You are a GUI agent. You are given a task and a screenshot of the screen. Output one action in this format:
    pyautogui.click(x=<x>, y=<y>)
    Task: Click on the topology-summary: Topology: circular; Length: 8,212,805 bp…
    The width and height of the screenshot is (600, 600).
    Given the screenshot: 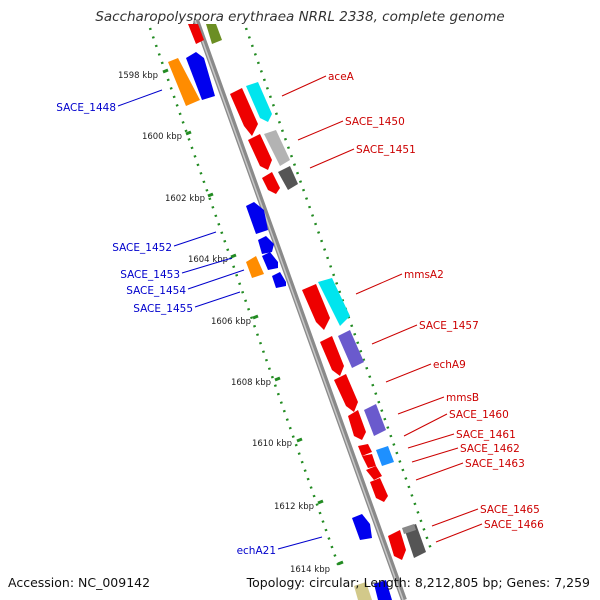 What is the action you would take?
    pyautogui.click(x=418, y=582)
    